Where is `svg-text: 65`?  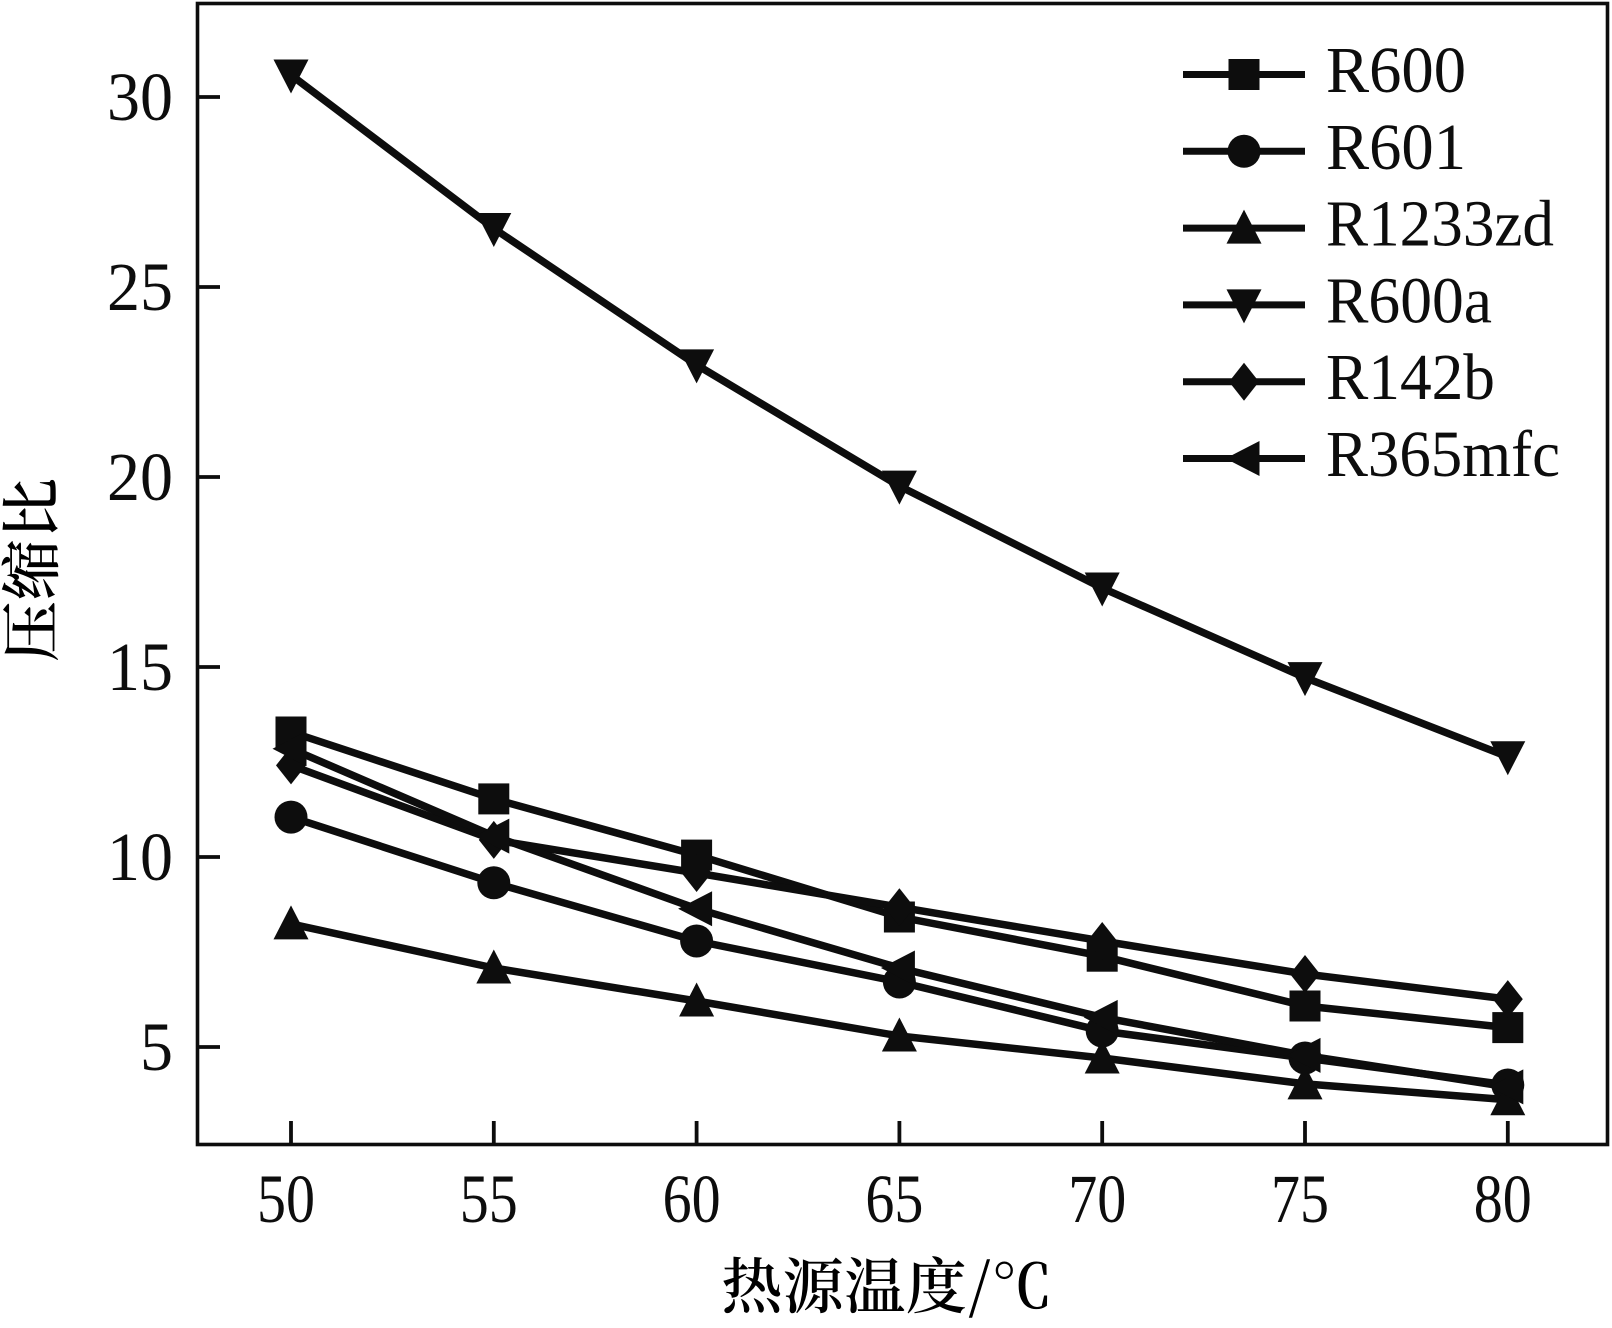 svg-text: 65 is located at coordinates (894, 1199).